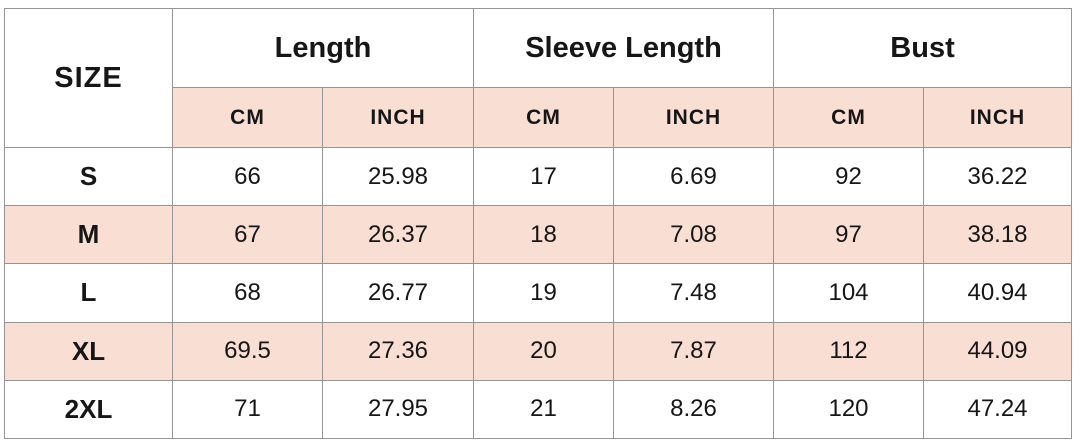 The width and height of the screenshot is (1080, 446). What do you see at coordinates (848, 176) in the screenshot?
I see `bust-cm-cell: 92` at bounding box center [848, 176].